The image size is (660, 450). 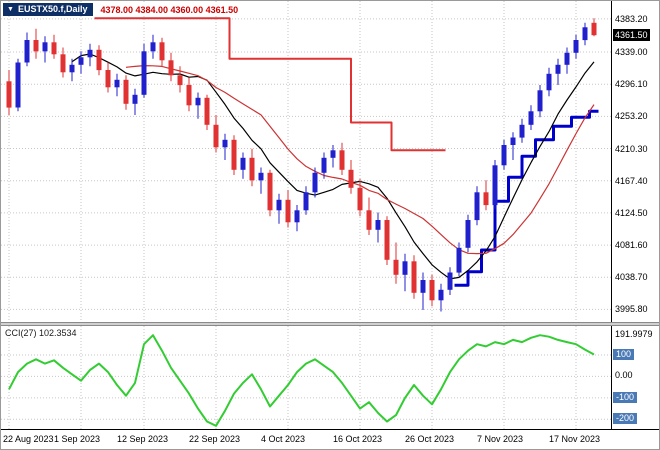 What do you see at coordinates (41, 333) in the screenshot?
I see `cci-indicator-label: CCI(27) 102.3534` at bounding box center [41, 333].